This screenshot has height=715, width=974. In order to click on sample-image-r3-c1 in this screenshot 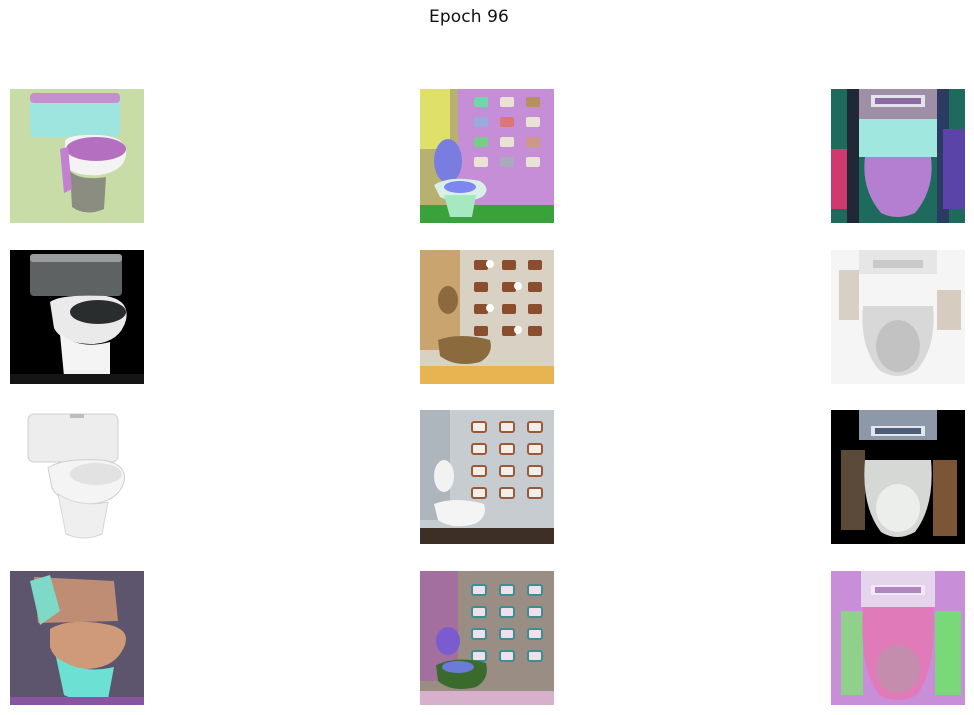, I will do `click(77, 477)`.